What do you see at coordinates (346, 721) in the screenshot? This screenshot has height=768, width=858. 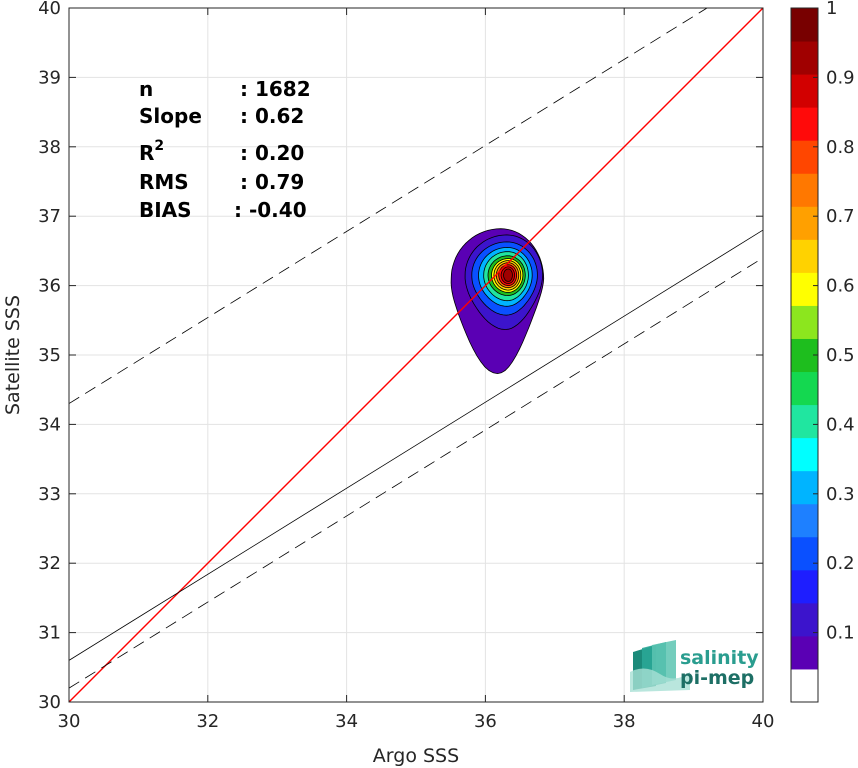 I see `x-tick-label-2: 34` at bounding box center [346, 721].